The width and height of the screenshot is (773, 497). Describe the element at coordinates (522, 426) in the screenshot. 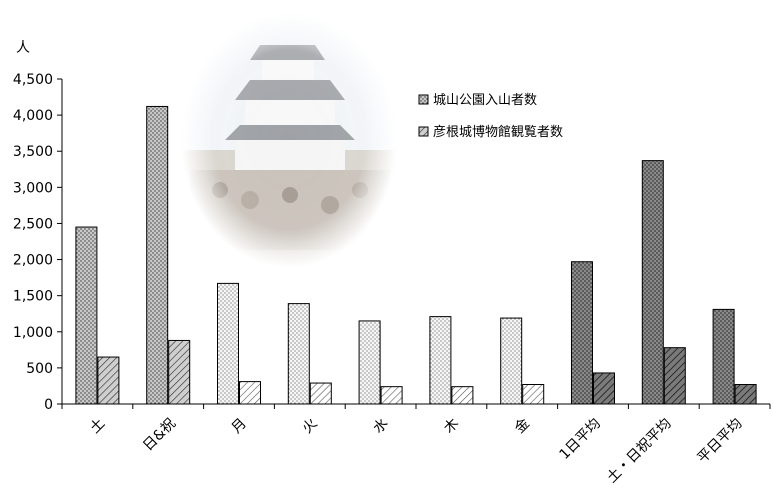

I see `x-tick-label: 金` at that location.